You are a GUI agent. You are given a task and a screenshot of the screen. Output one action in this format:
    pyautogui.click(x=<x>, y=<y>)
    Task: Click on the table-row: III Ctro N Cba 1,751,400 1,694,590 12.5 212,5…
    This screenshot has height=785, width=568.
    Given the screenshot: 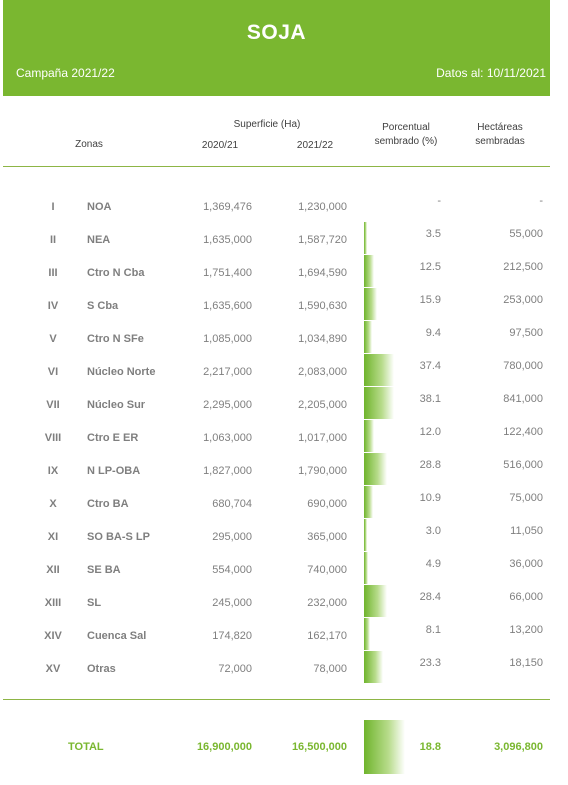 What is the action you would take?
    pyautogui.click(x=284, y=271)
    